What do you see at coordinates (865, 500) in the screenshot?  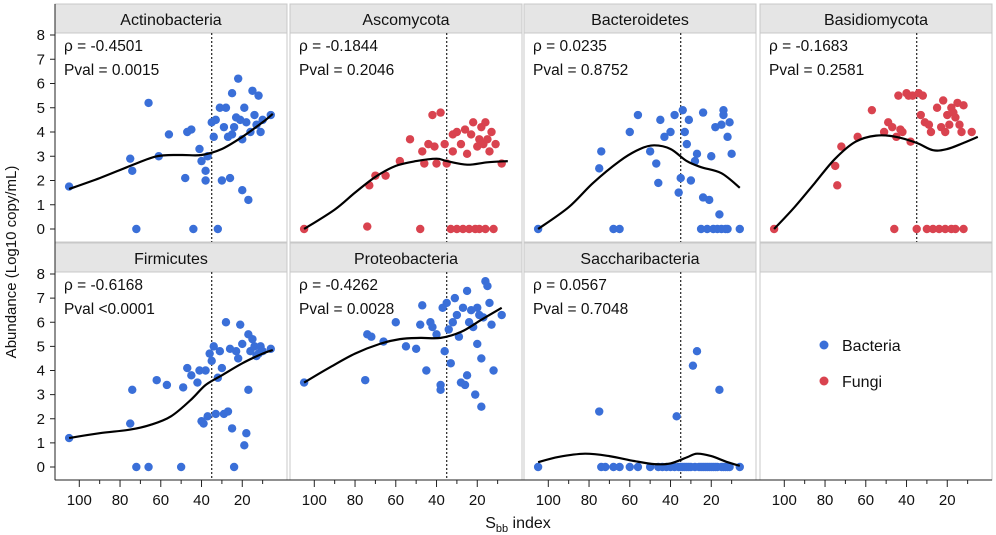 I see `x-tick-label: 60` at bounding box center [865, 500].